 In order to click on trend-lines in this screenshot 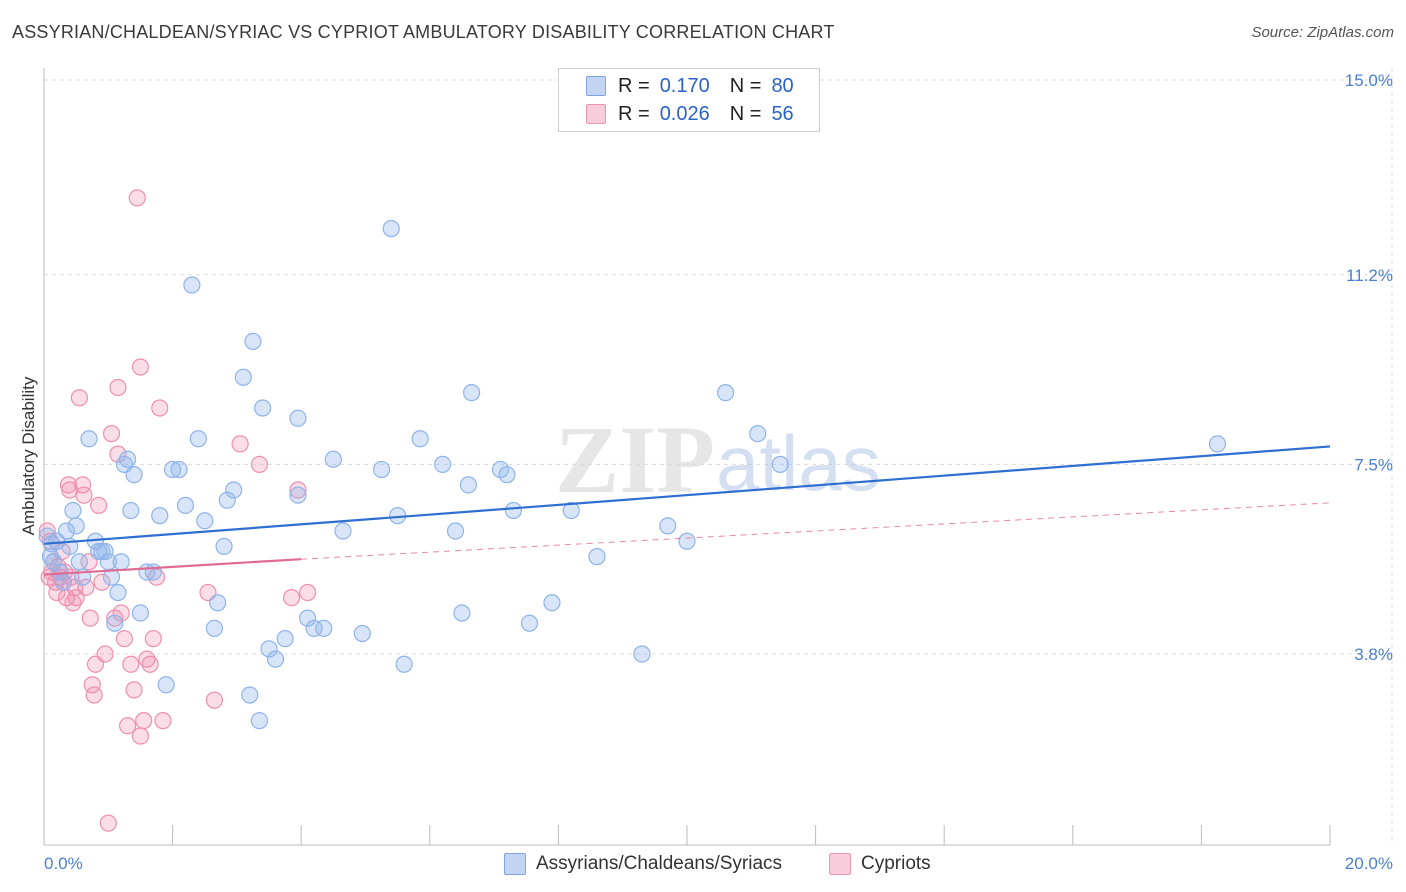, I will do `click(687, 510)`.